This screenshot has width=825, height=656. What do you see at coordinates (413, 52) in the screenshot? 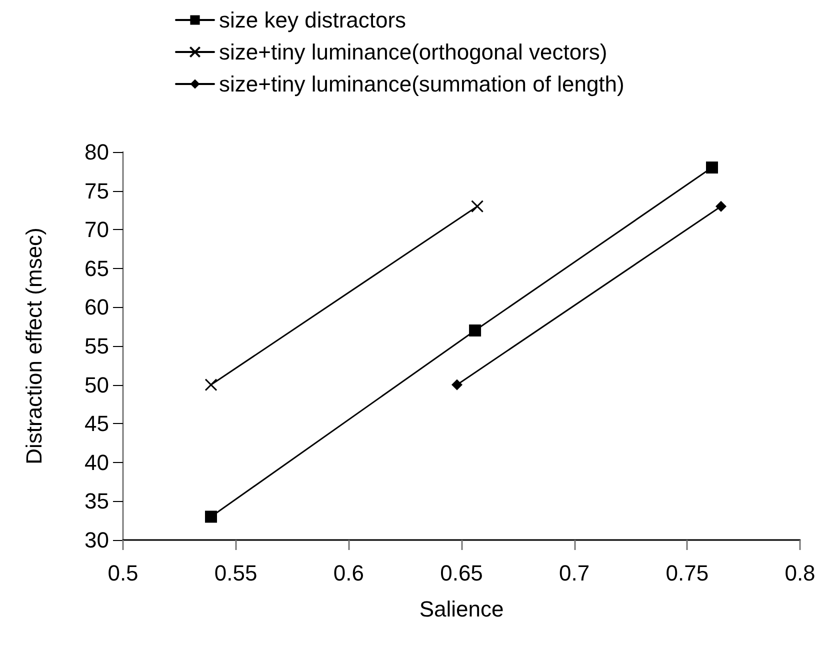
I see `legend-label: size+tiny luminance(orthogonal vectors)` at bounding box center [413, 52].